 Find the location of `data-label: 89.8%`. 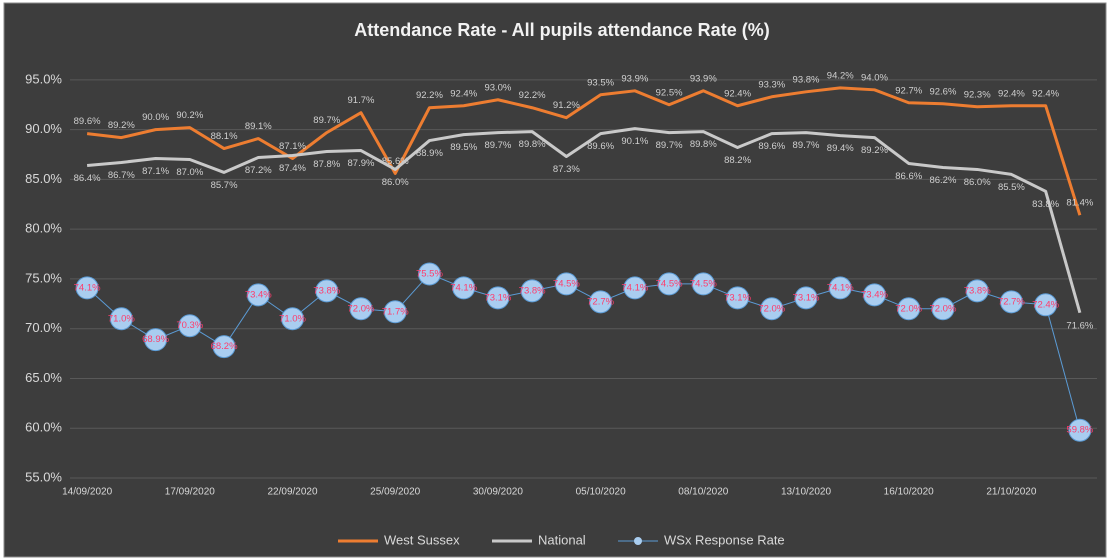

data-label: 89.8% is located at coordinates (532, 144).